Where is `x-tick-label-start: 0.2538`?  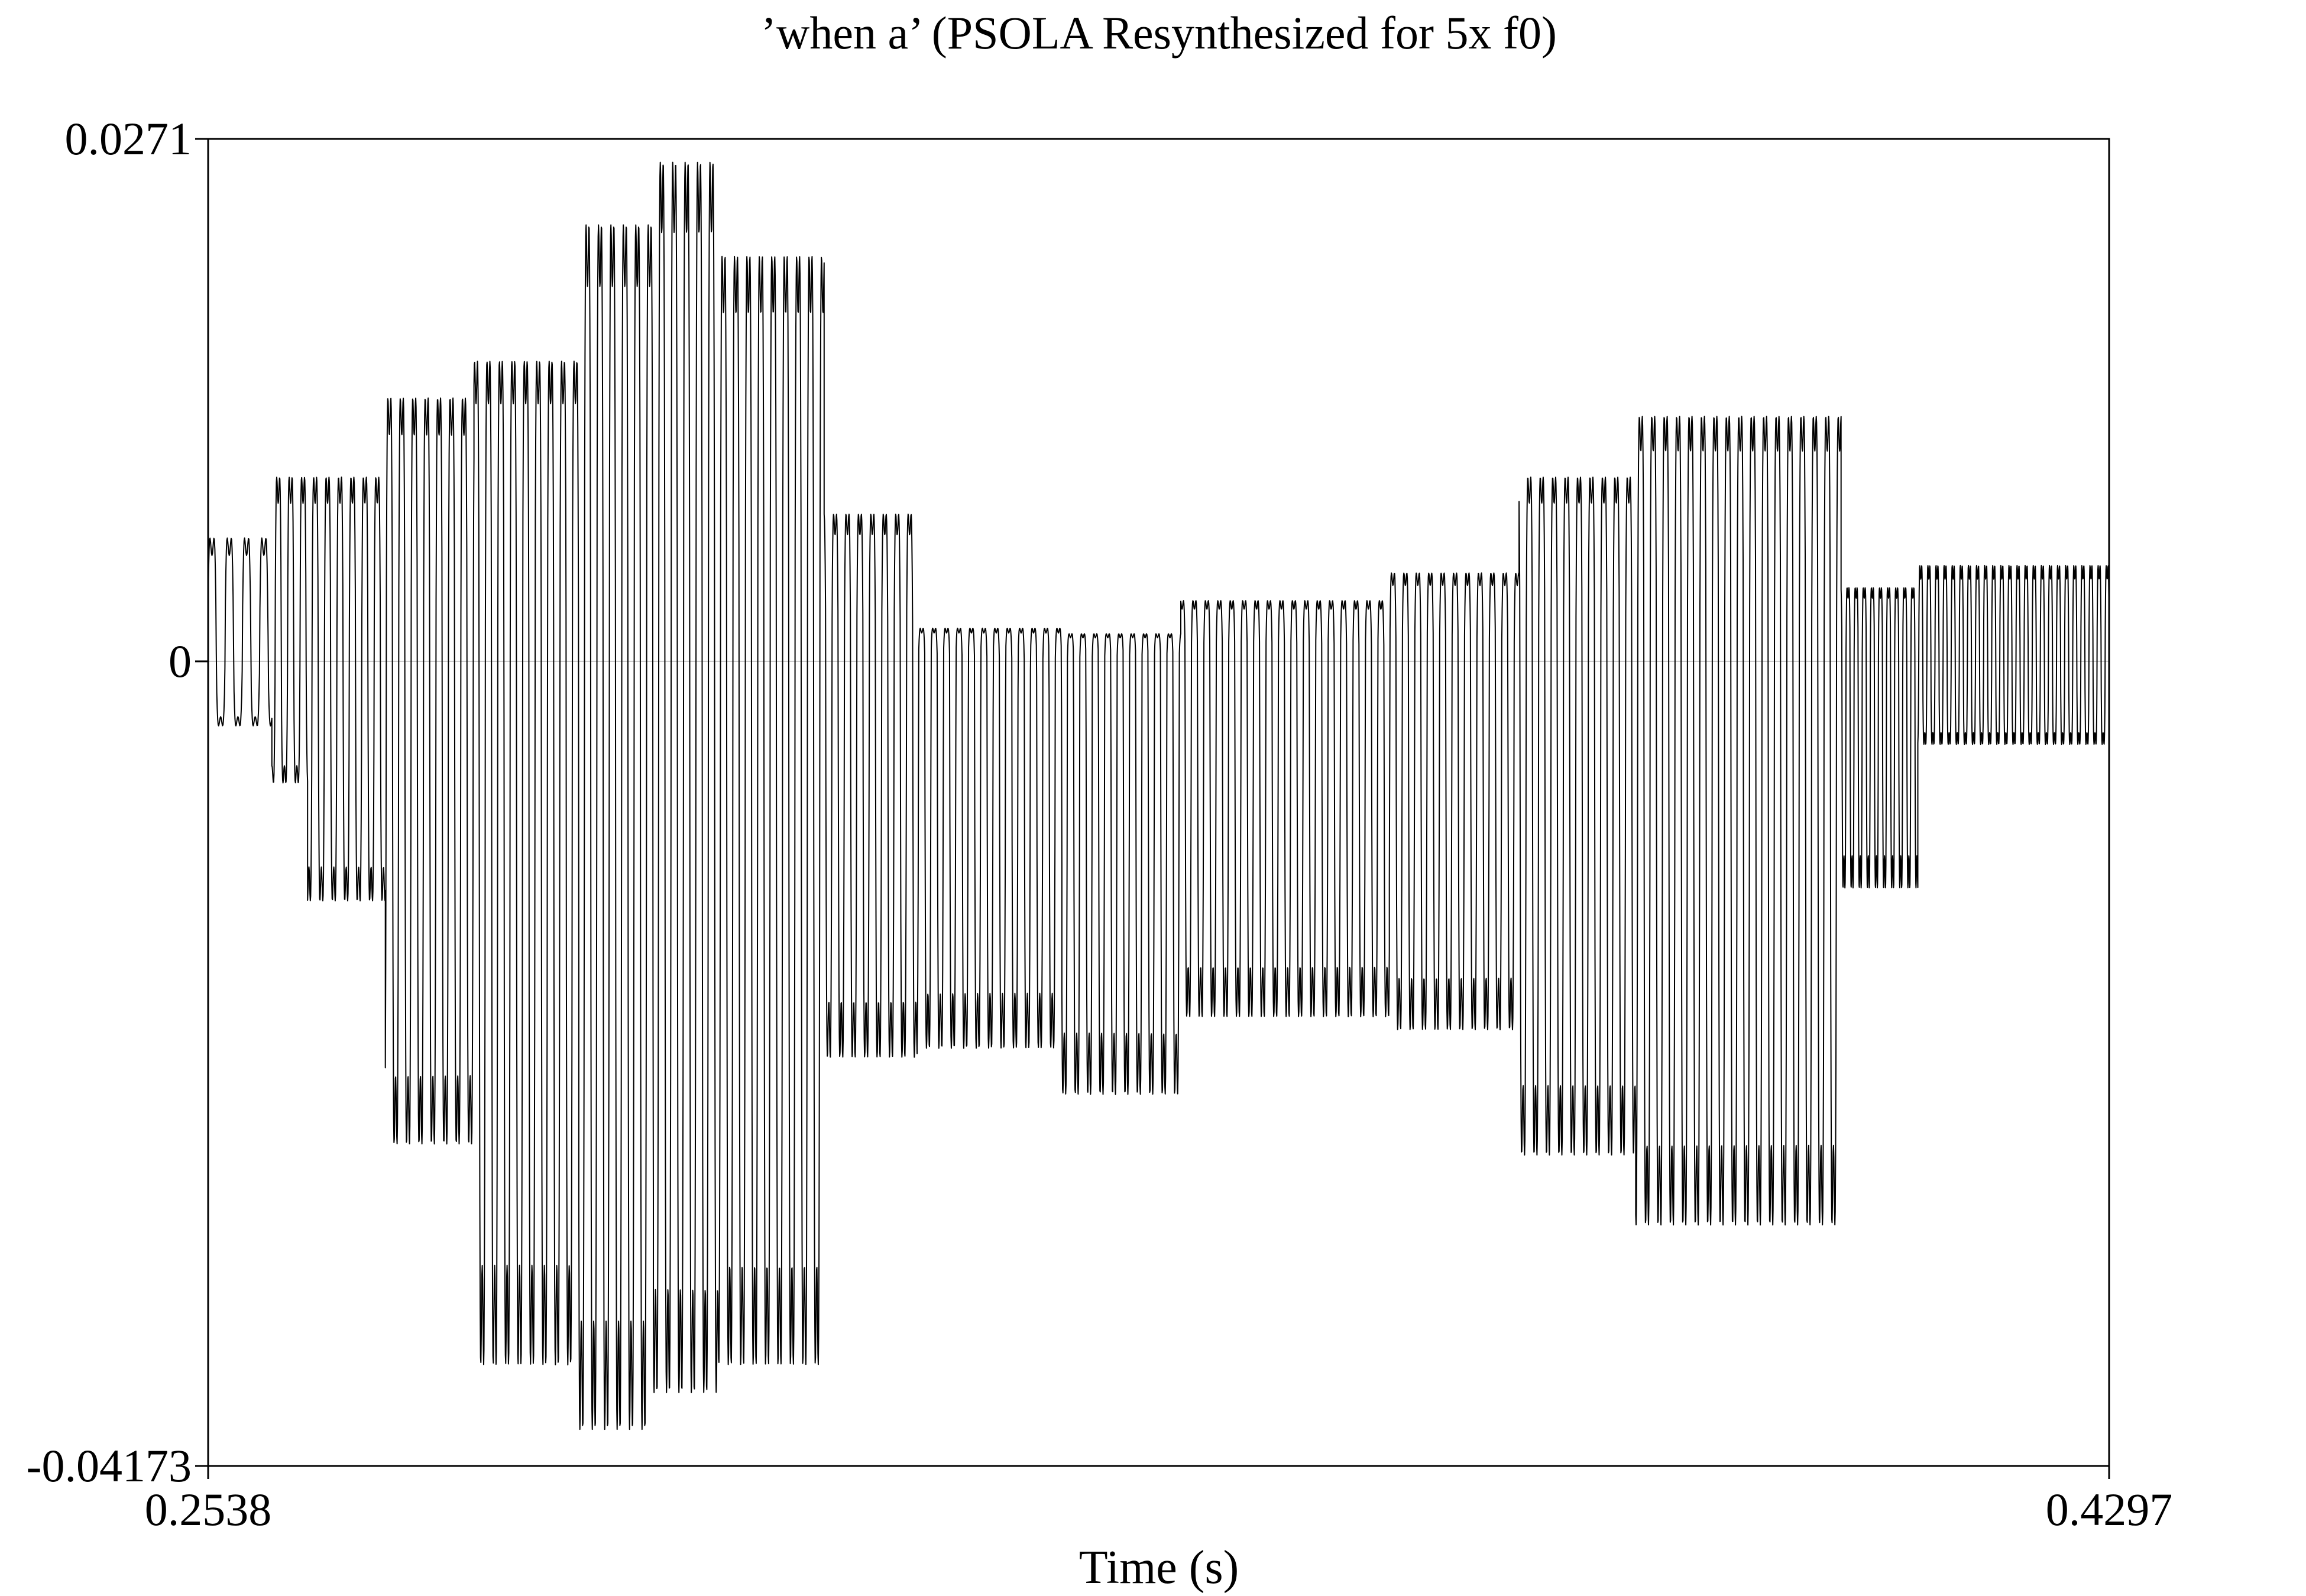 x-tick-label-start: 0.2538 is located at coordinates (208, 1509).